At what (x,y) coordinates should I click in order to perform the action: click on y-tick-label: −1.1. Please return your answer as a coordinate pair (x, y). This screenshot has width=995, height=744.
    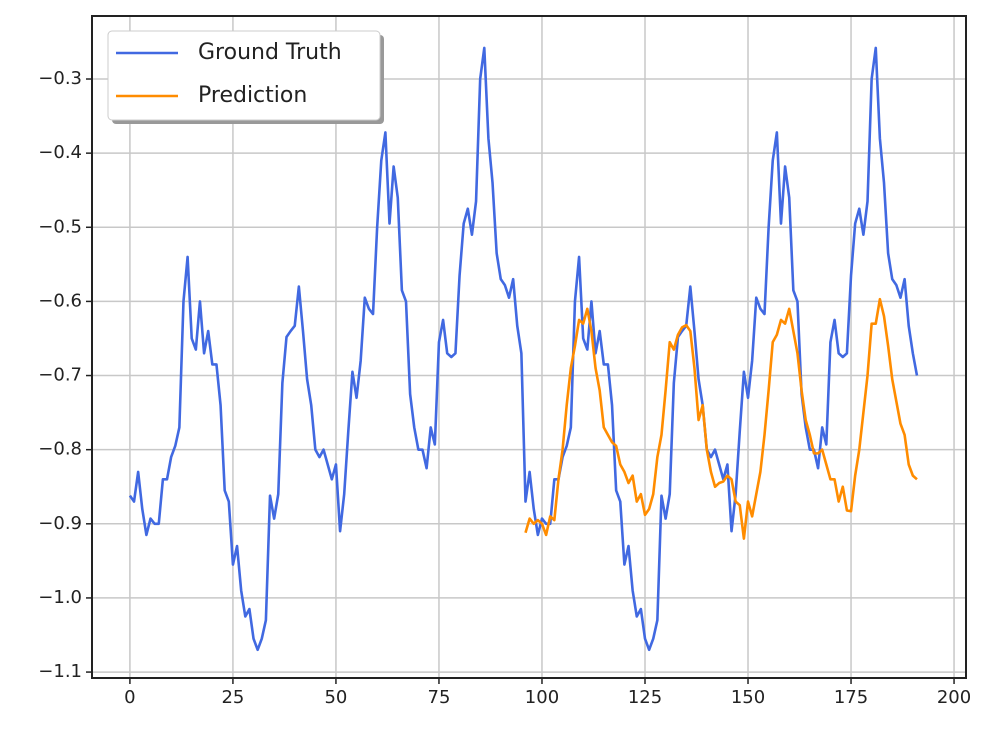
    Looking at the image, I should click on (60, 671).